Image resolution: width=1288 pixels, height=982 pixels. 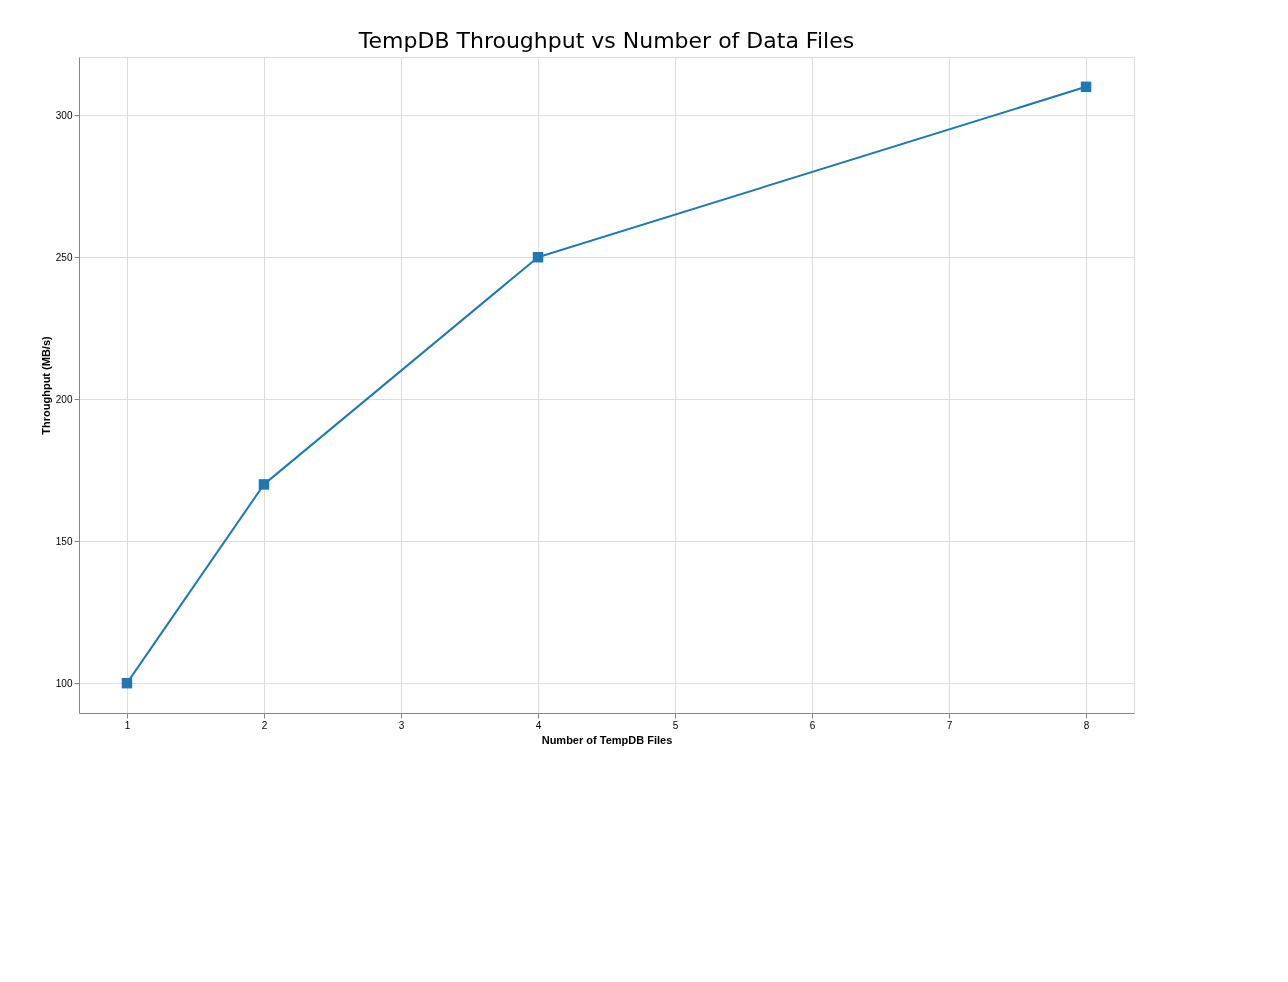 I want to click on y-tick-label: 150, so click(x=64, y=541).